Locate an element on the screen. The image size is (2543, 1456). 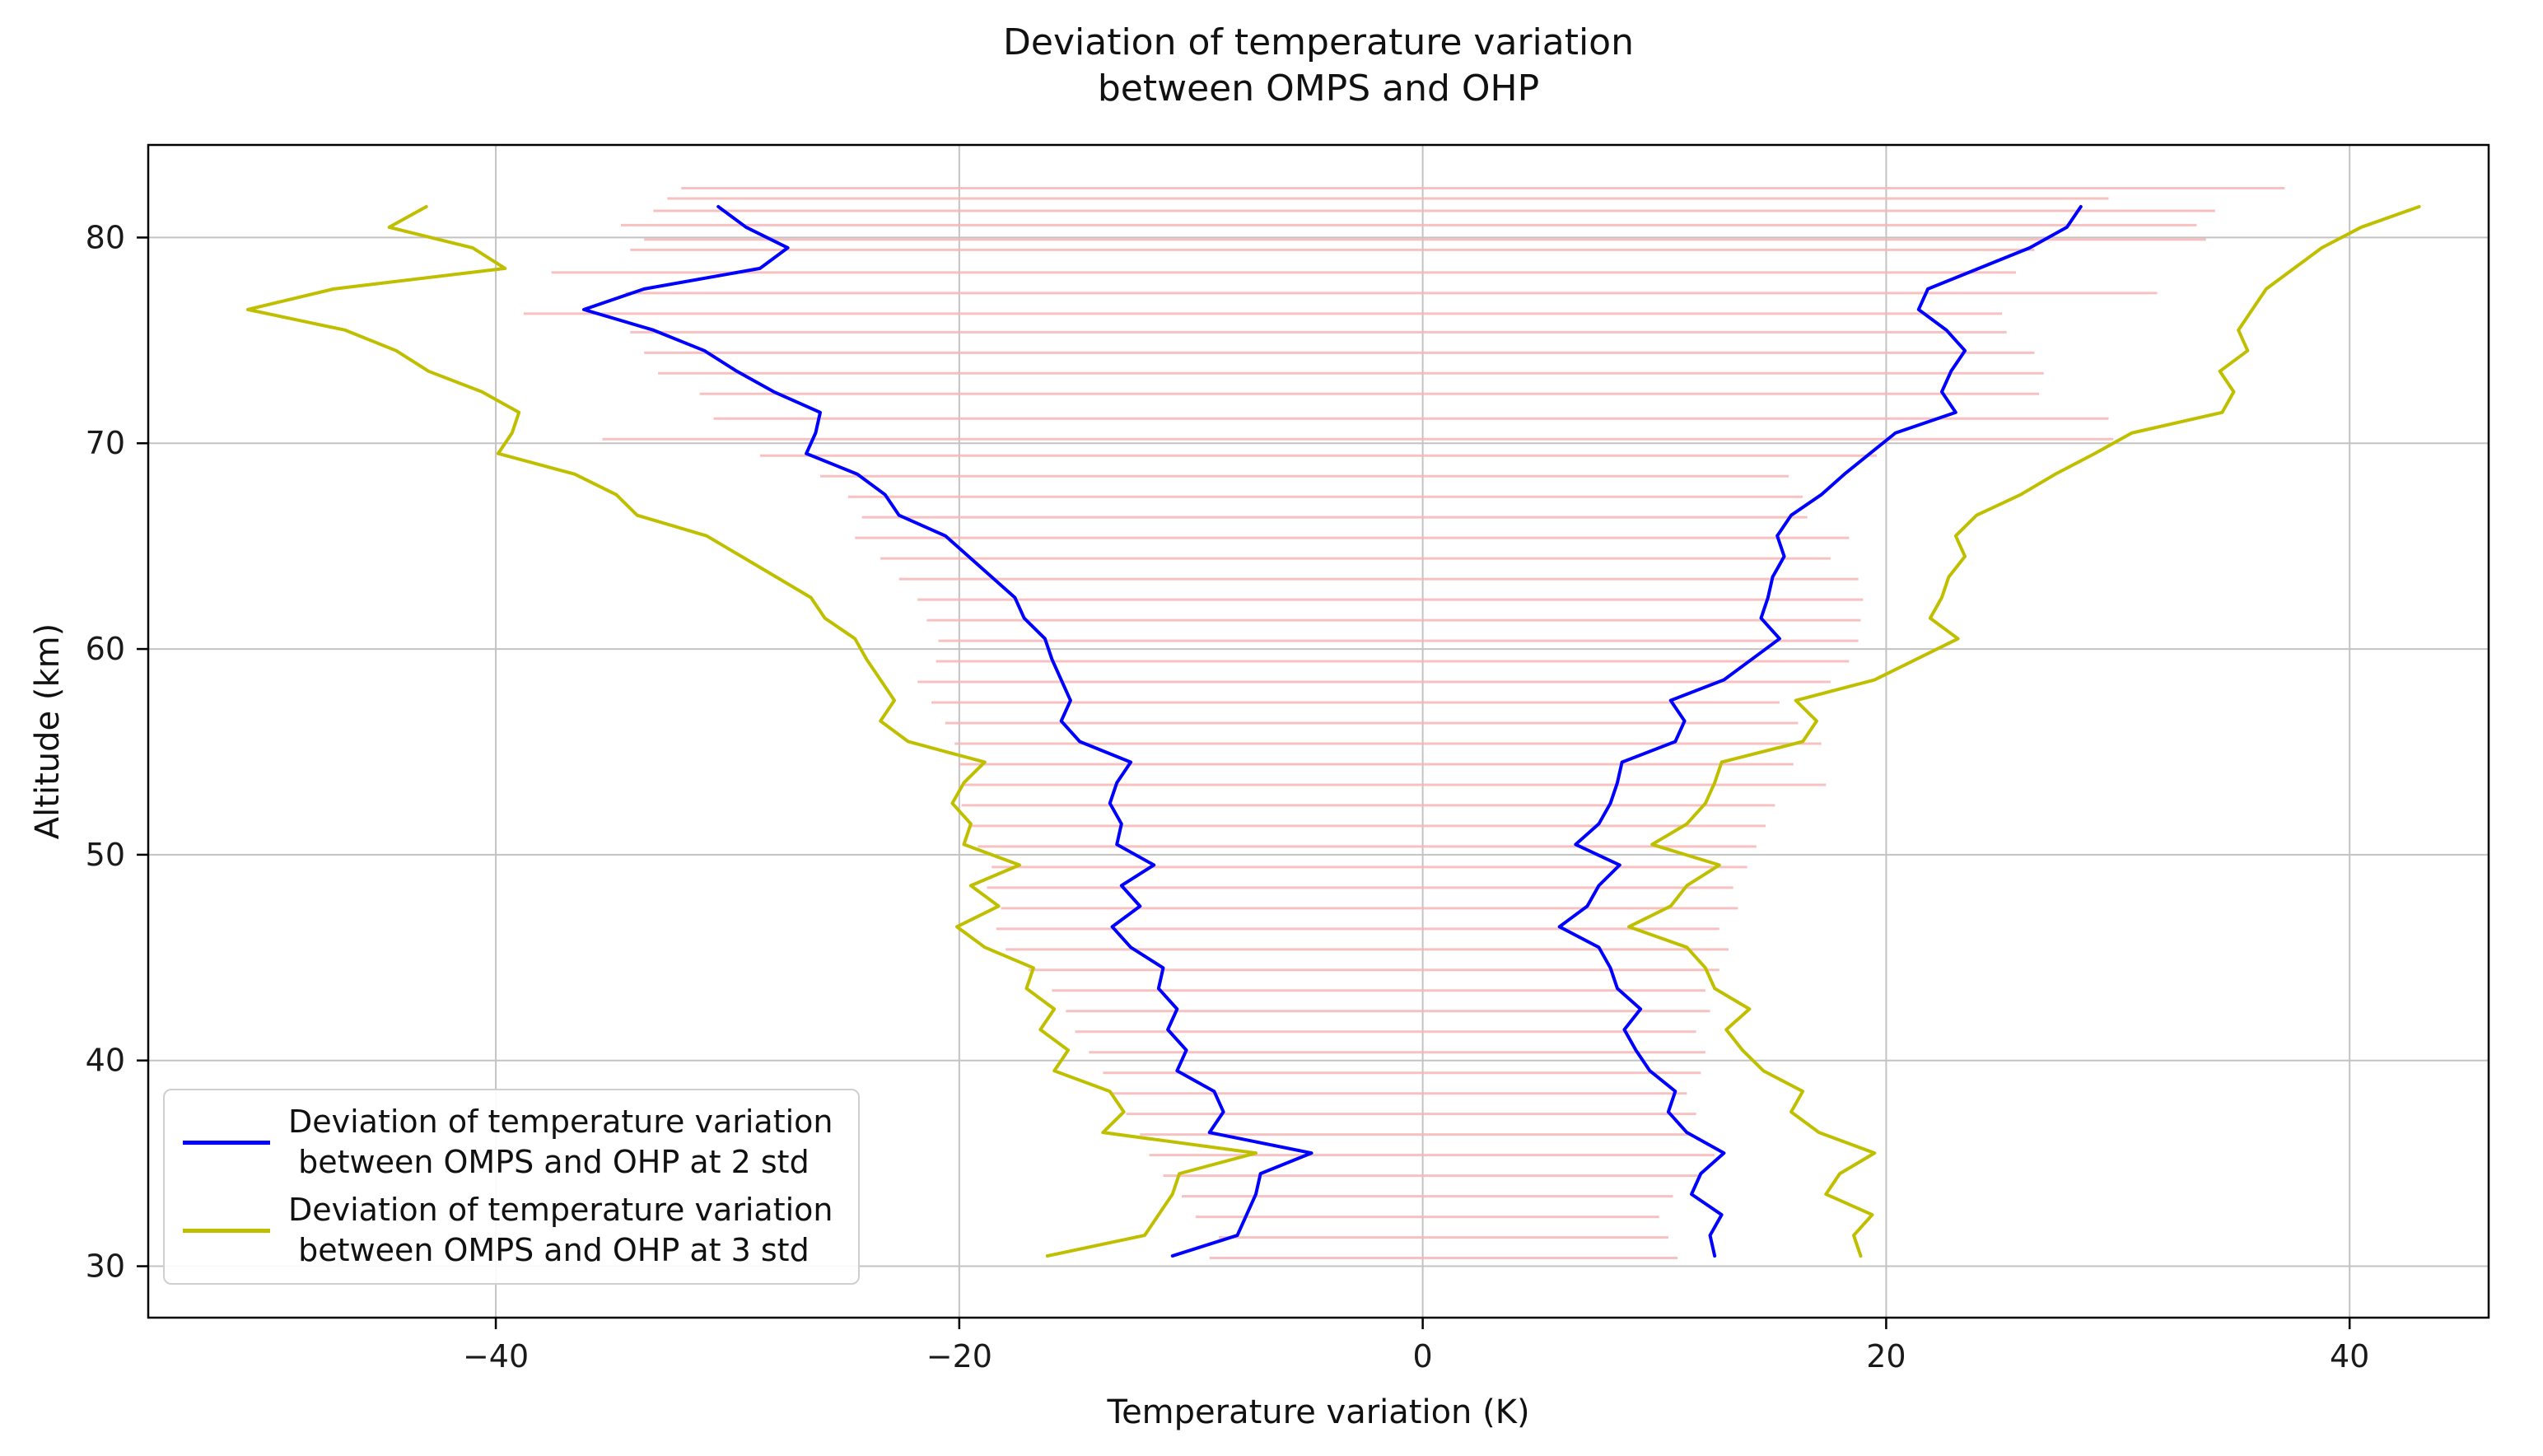
y-tick-label: 30 is located at coordinates (105, 1266).